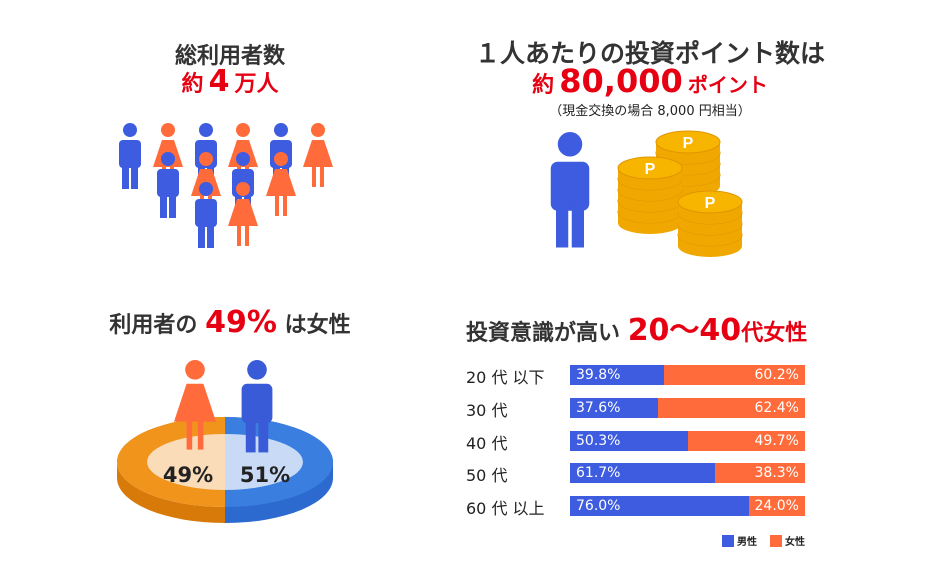  What do you see at coordinates (731, 408) in the screenshot?
I see `bar-segment-female: 62.4%` at bounding box center [731, 408].